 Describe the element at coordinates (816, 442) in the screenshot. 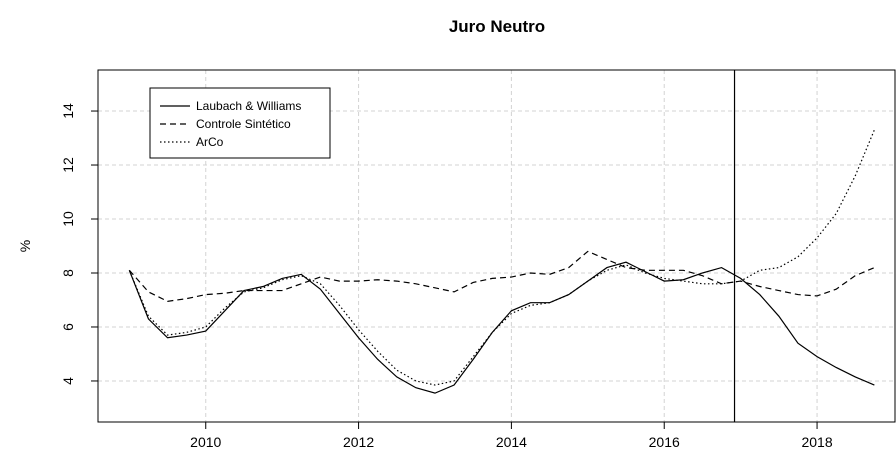

I see `x-tick-label: 2018` at that location.